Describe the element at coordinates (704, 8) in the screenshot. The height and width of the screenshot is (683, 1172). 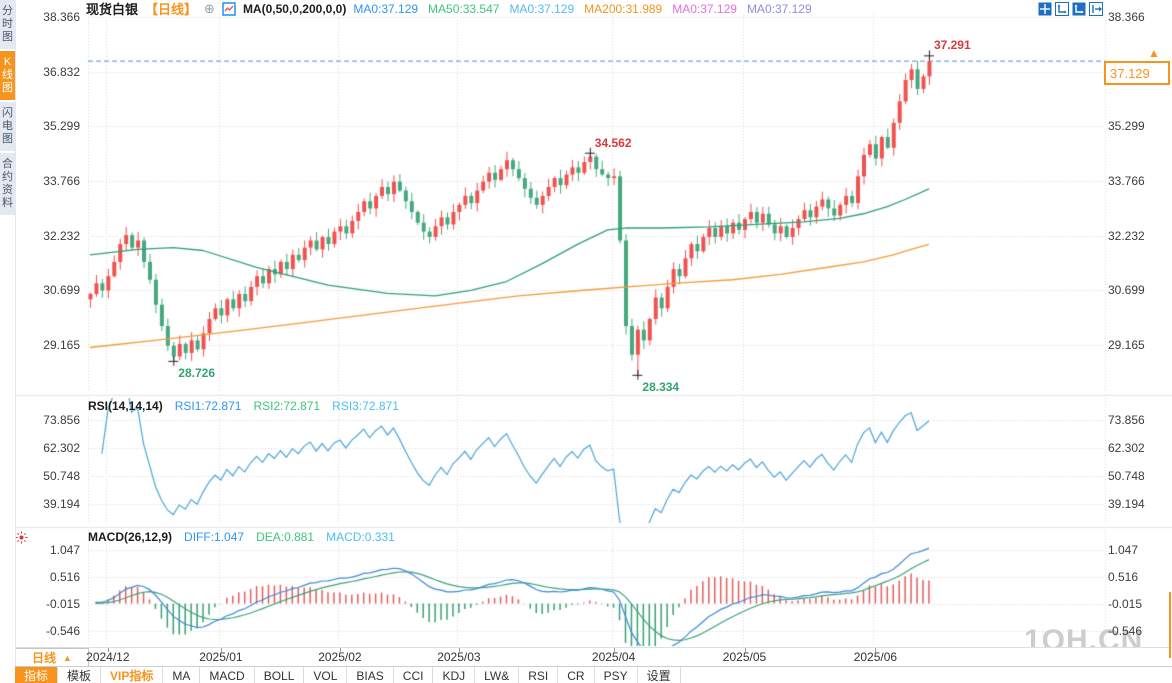
I see `ma-value-4: MA0:37.129` at that location.